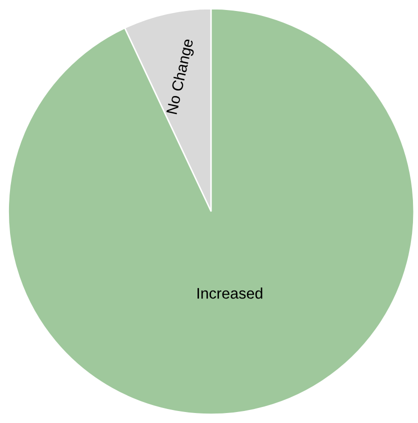 The height and width of the screenshot is (423, 418). Describe the element at coordinates (230, 293) in the screenshot. I see `slice-label: Increased` at that location.